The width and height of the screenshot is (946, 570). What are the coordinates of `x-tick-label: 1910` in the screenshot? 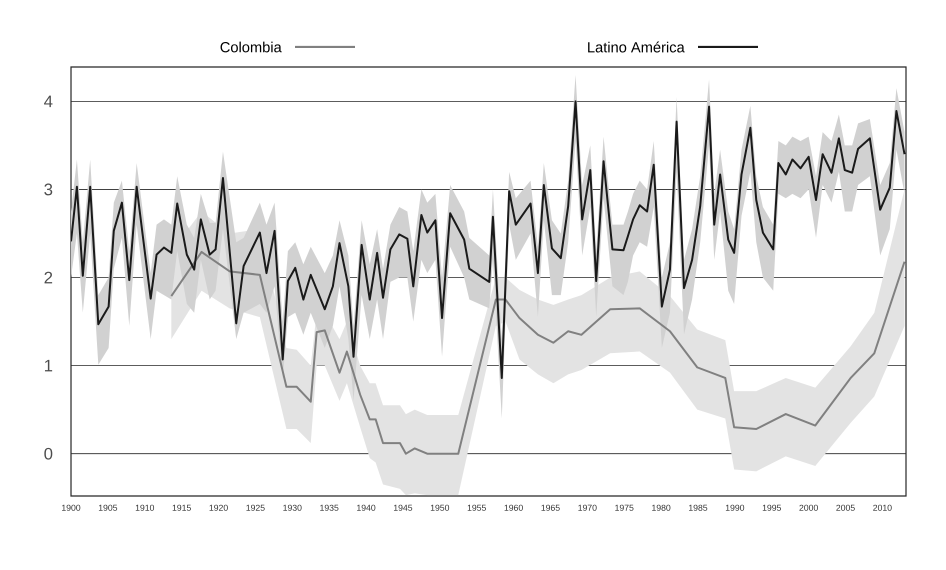 It's located at (145, 507).